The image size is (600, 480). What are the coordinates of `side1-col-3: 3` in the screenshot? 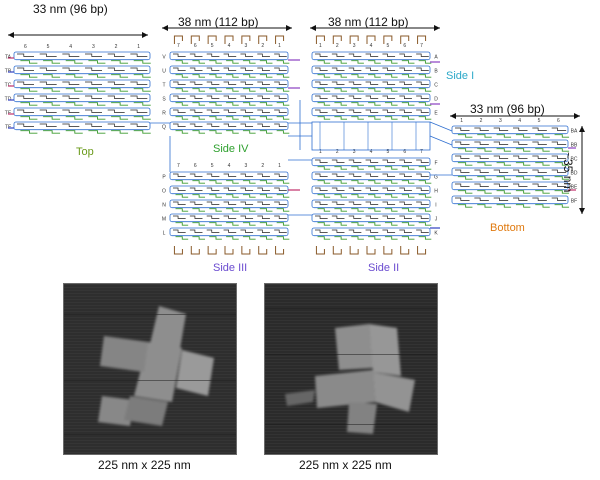 It's located at (354, 46).